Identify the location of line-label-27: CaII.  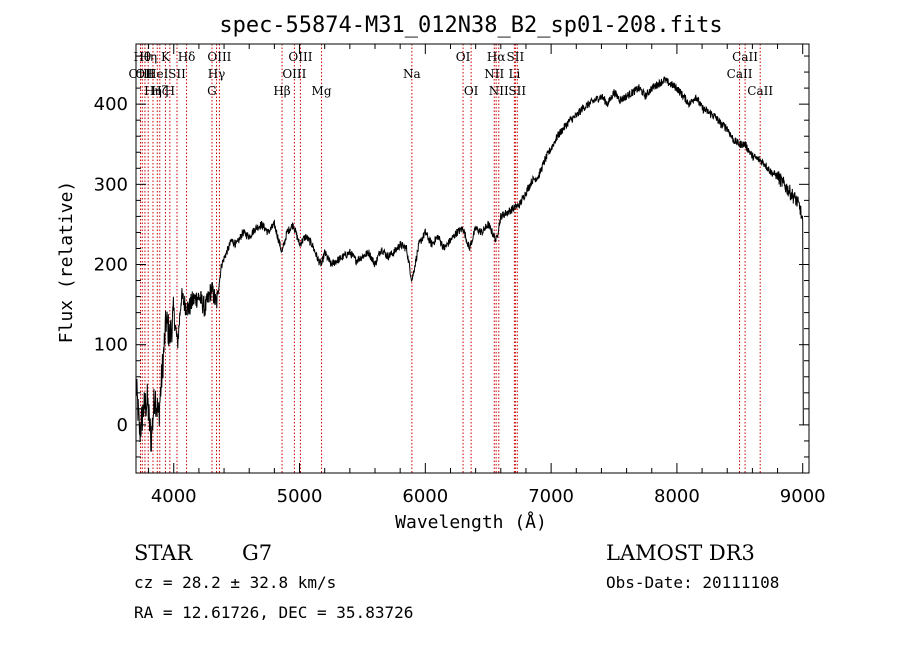
(740, 74).